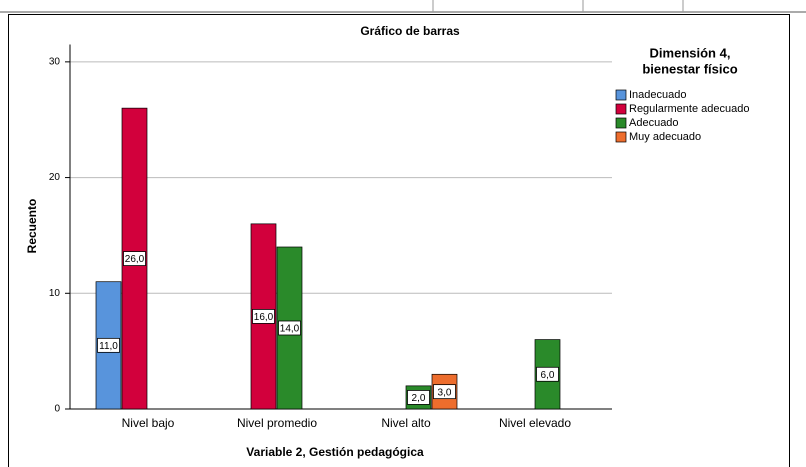 The width and height of the screenshot is (806, 467). I want to click on value-label: 3,0, so click(445, 392).